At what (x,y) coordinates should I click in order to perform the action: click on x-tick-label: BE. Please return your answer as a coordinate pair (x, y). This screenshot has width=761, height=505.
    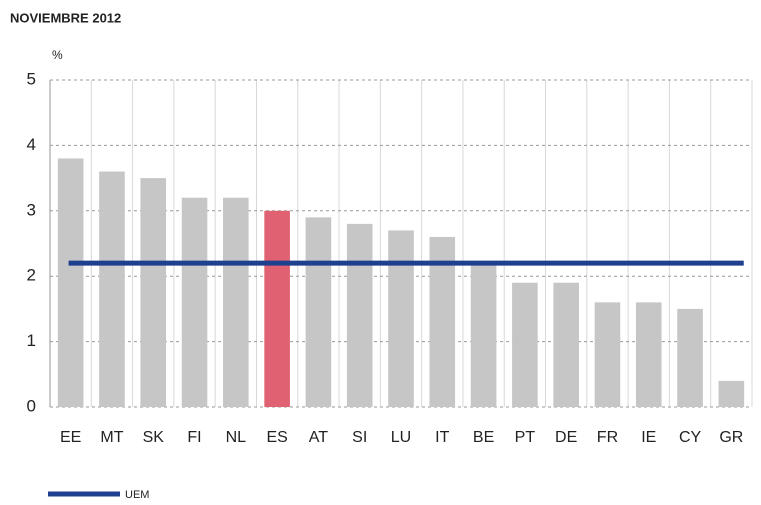
    Looking at the image, I should click on (483, 437).